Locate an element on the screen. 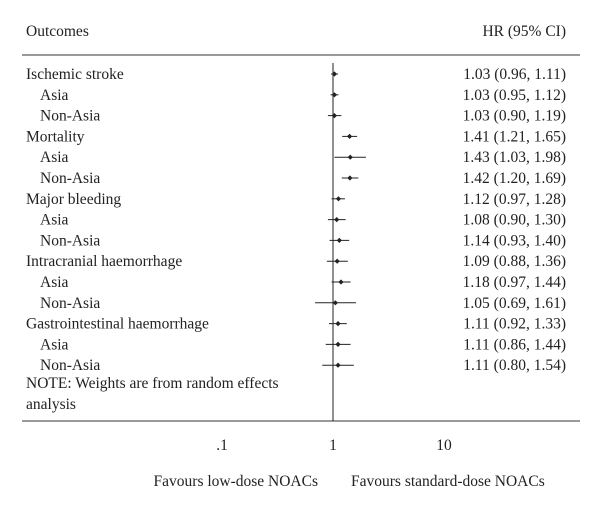 This screenshot has height=526, width=600. point-estimate-ischemic-stroke-asia is located at coordinates (334, 95).